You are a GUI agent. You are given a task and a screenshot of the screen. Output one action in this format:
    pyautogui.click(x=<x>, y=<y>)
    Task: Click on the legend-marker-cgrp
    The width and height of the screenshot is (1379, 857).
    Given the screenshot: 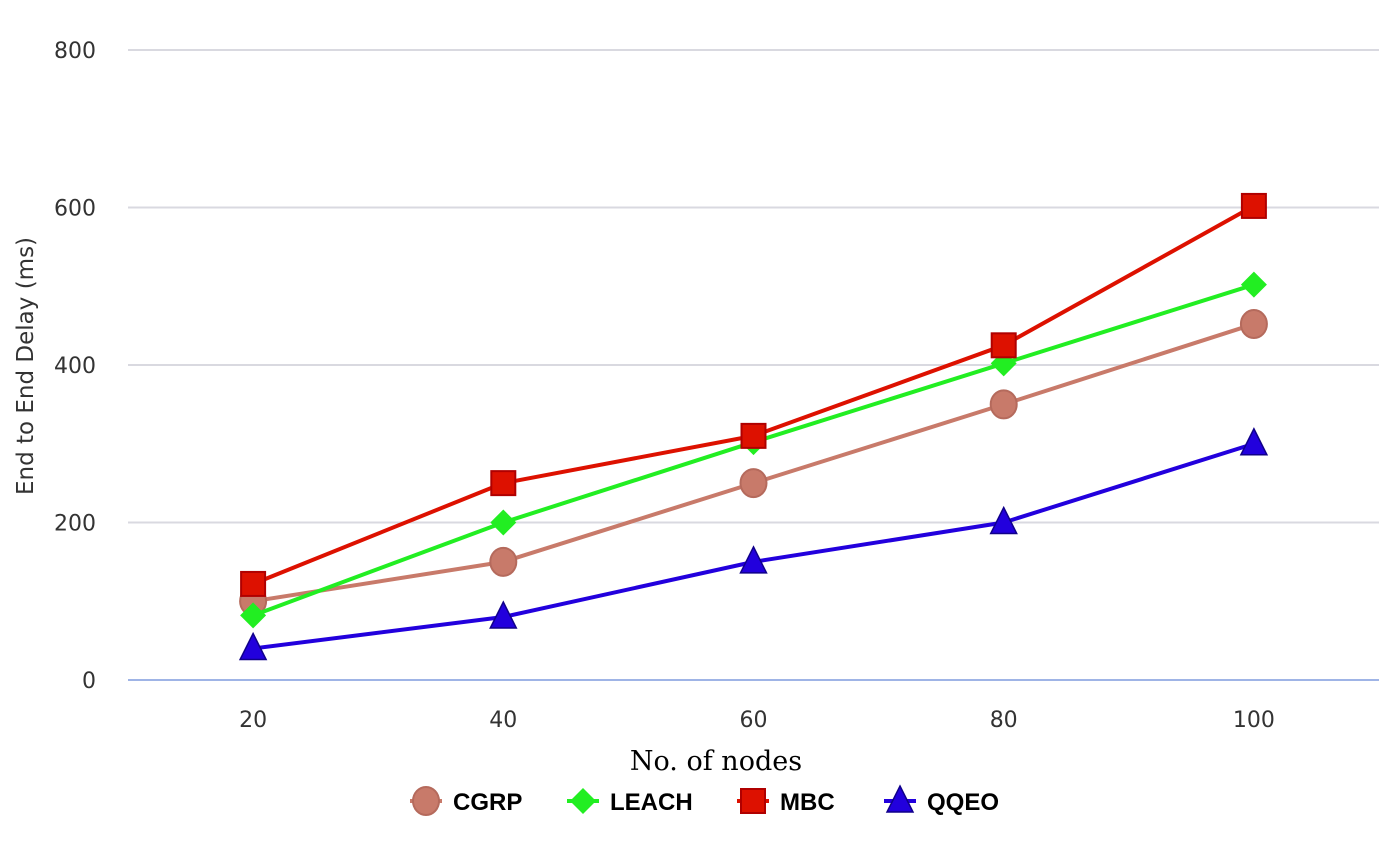 What is the action you would take?
    pyautogui.click(x=426, y=801)
    